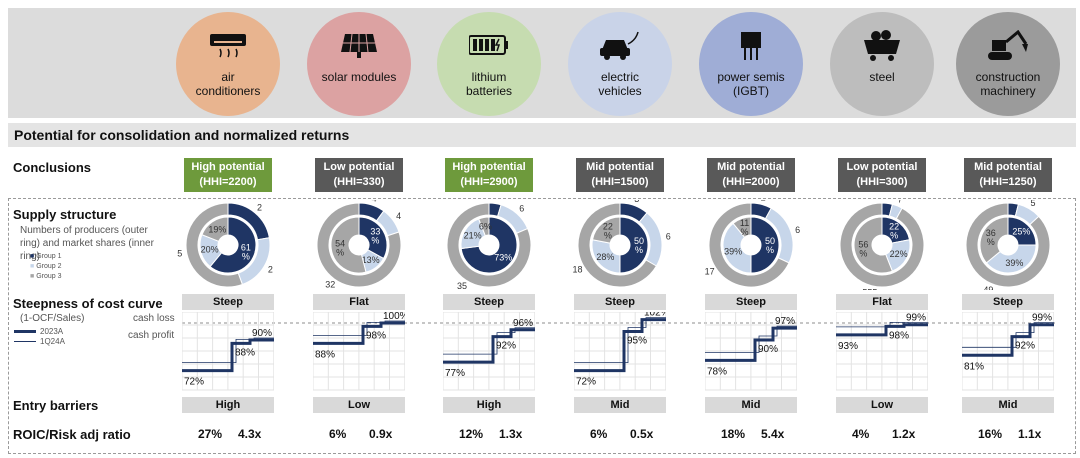 The image size is (1080, 458). I want to click on risk-adj-value: 0.9x, so click(381, 434).